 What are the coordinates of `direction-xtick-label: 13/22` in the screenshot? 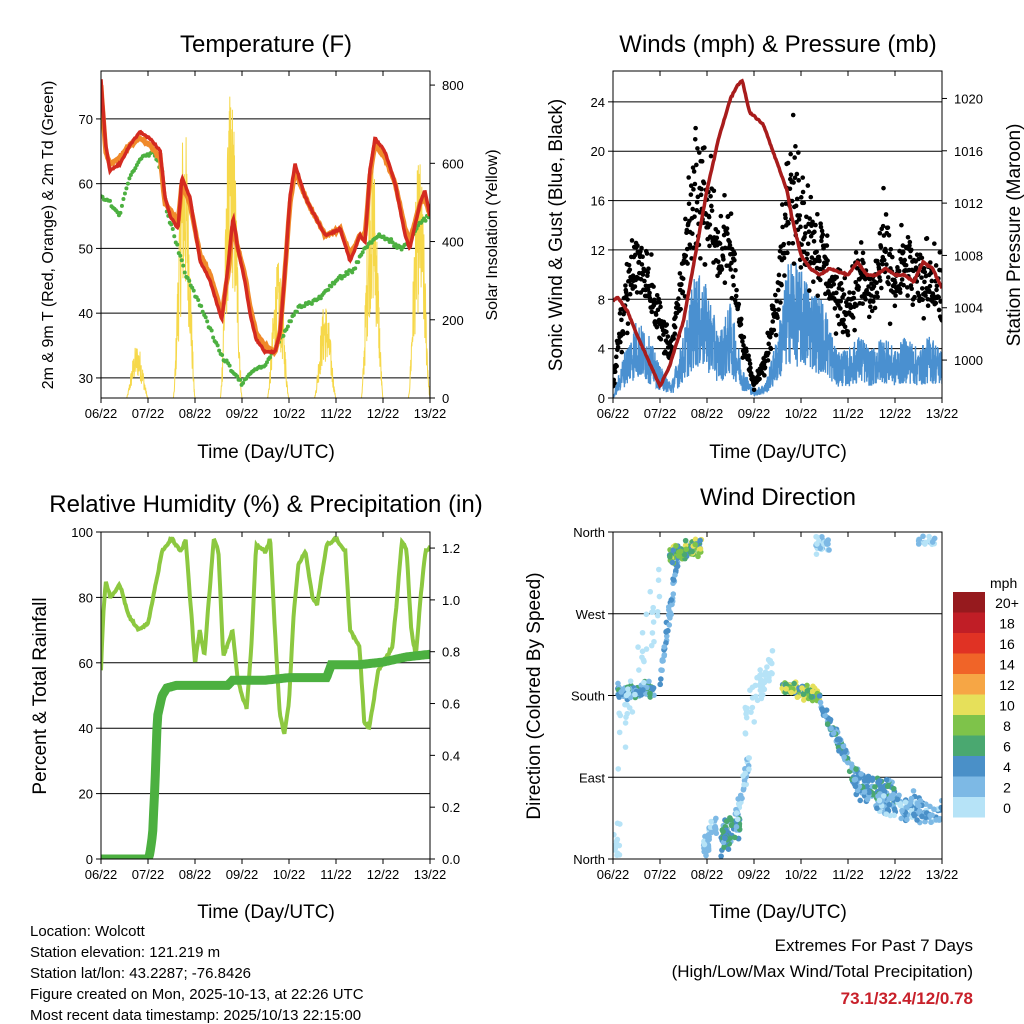 It's located at (942, 874).